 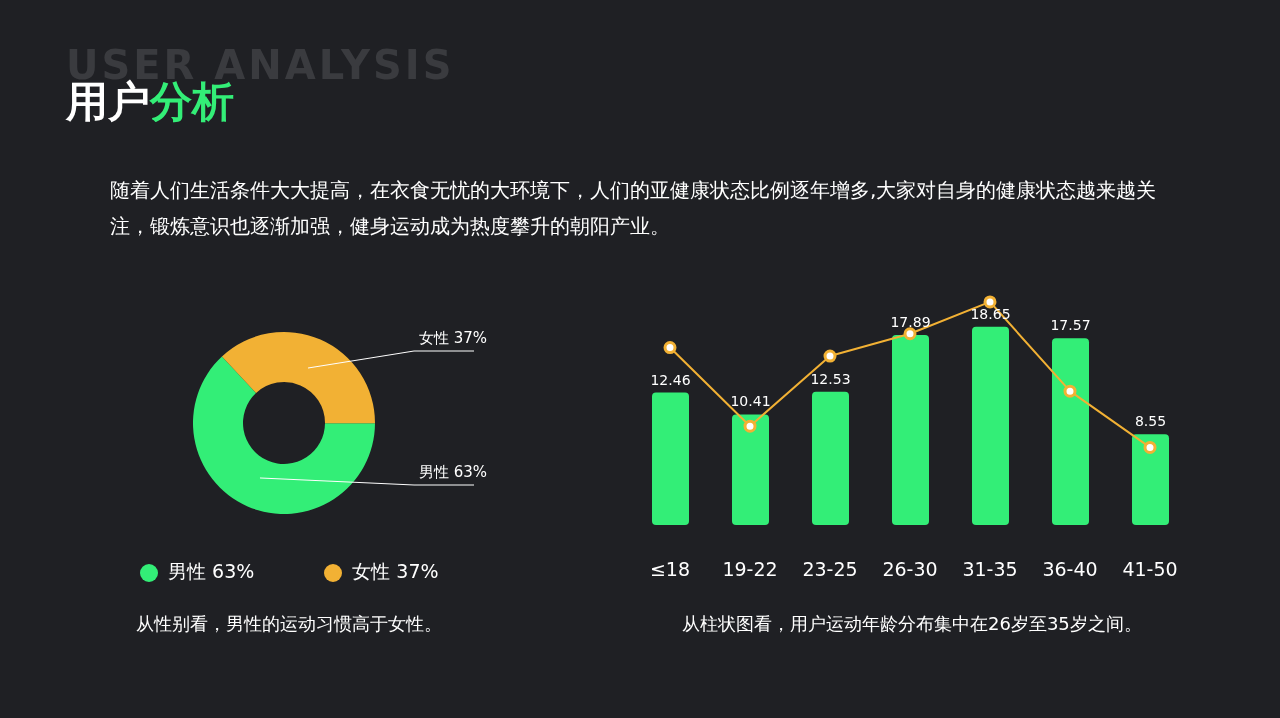 What do you see at coordinates (750, 401) in the screenshot?
I see `data-label: 10.41` at bounding box center [750, 401].